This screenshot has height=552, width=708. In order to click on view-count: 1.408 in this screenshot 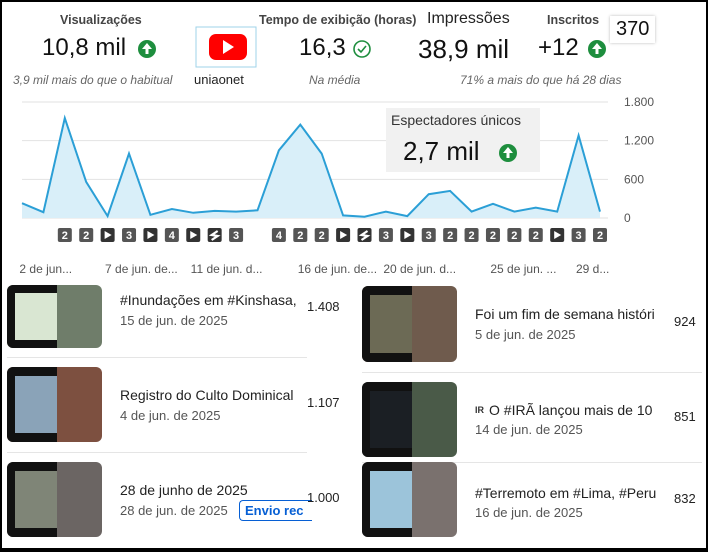, I will do `click(323, 306)`.